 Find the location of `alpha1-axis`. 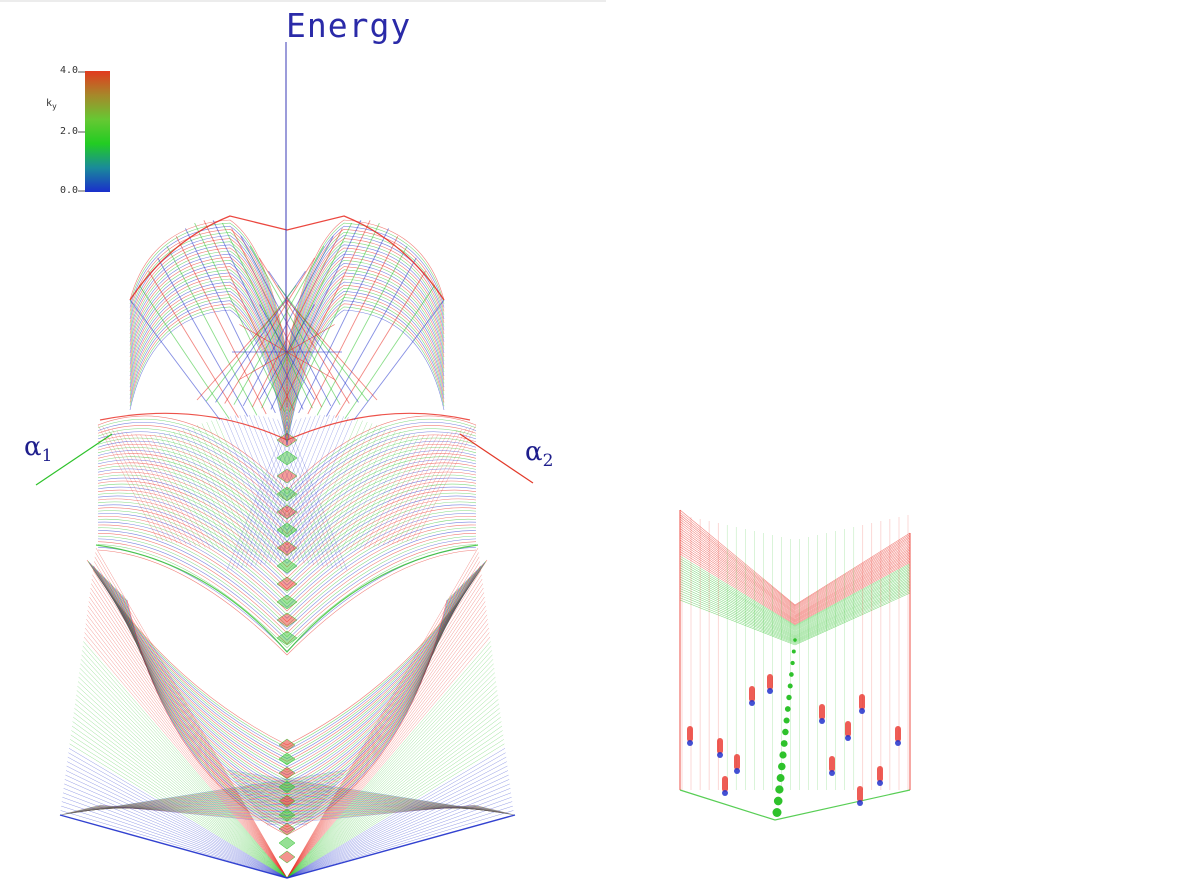

alpha1-axis is located at coordinates (74, 459).